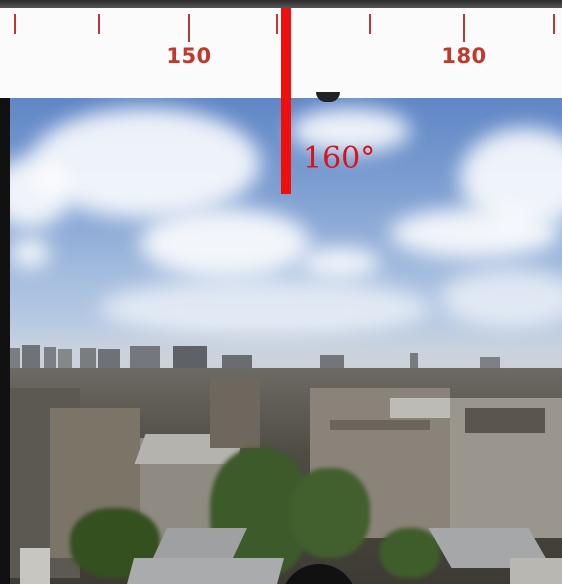 The height and width of the screenshot is (584, 562). I want to click on drag-handle, so click(319, 574).